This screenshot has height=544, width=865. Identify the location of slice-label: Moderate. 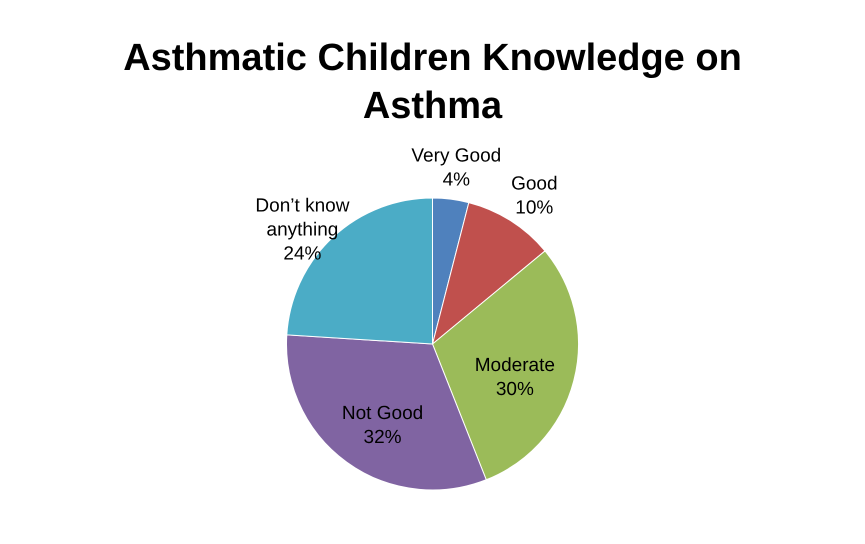
(514, 365).